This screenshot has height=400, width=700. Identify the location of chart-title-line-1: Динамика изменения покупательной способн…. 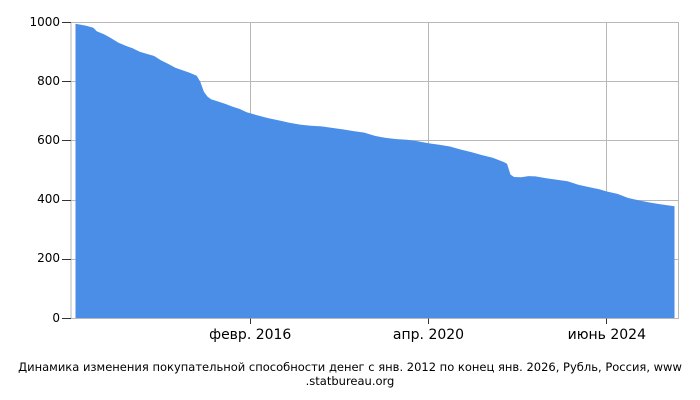
(350, 367).